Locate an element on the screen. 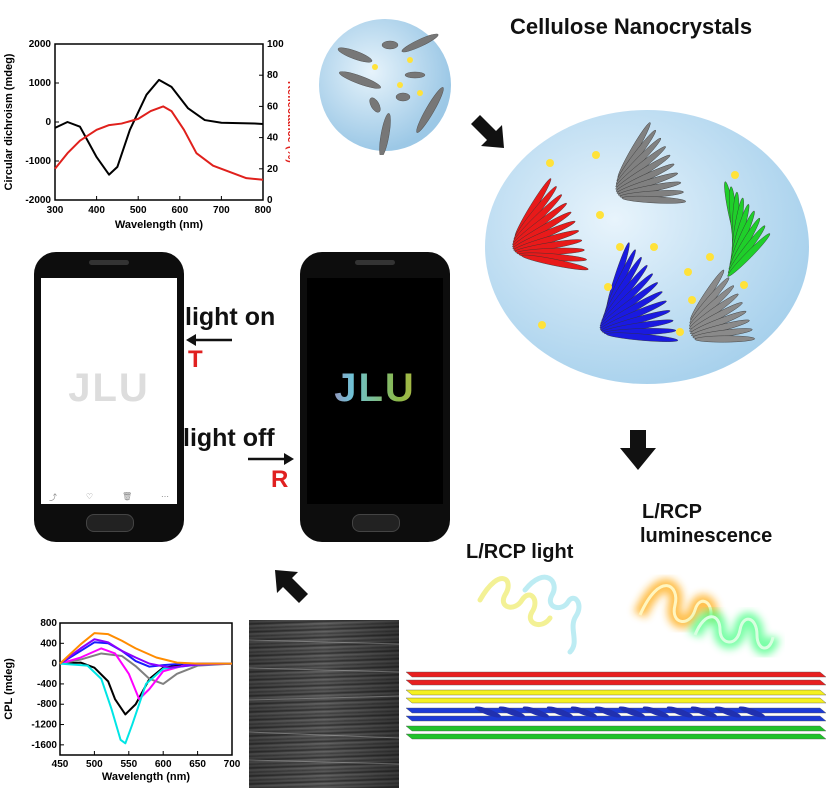 The height and width of the screenshot is (802, 827). y-tick-label: -1600 is located at coordinates (44, 745).